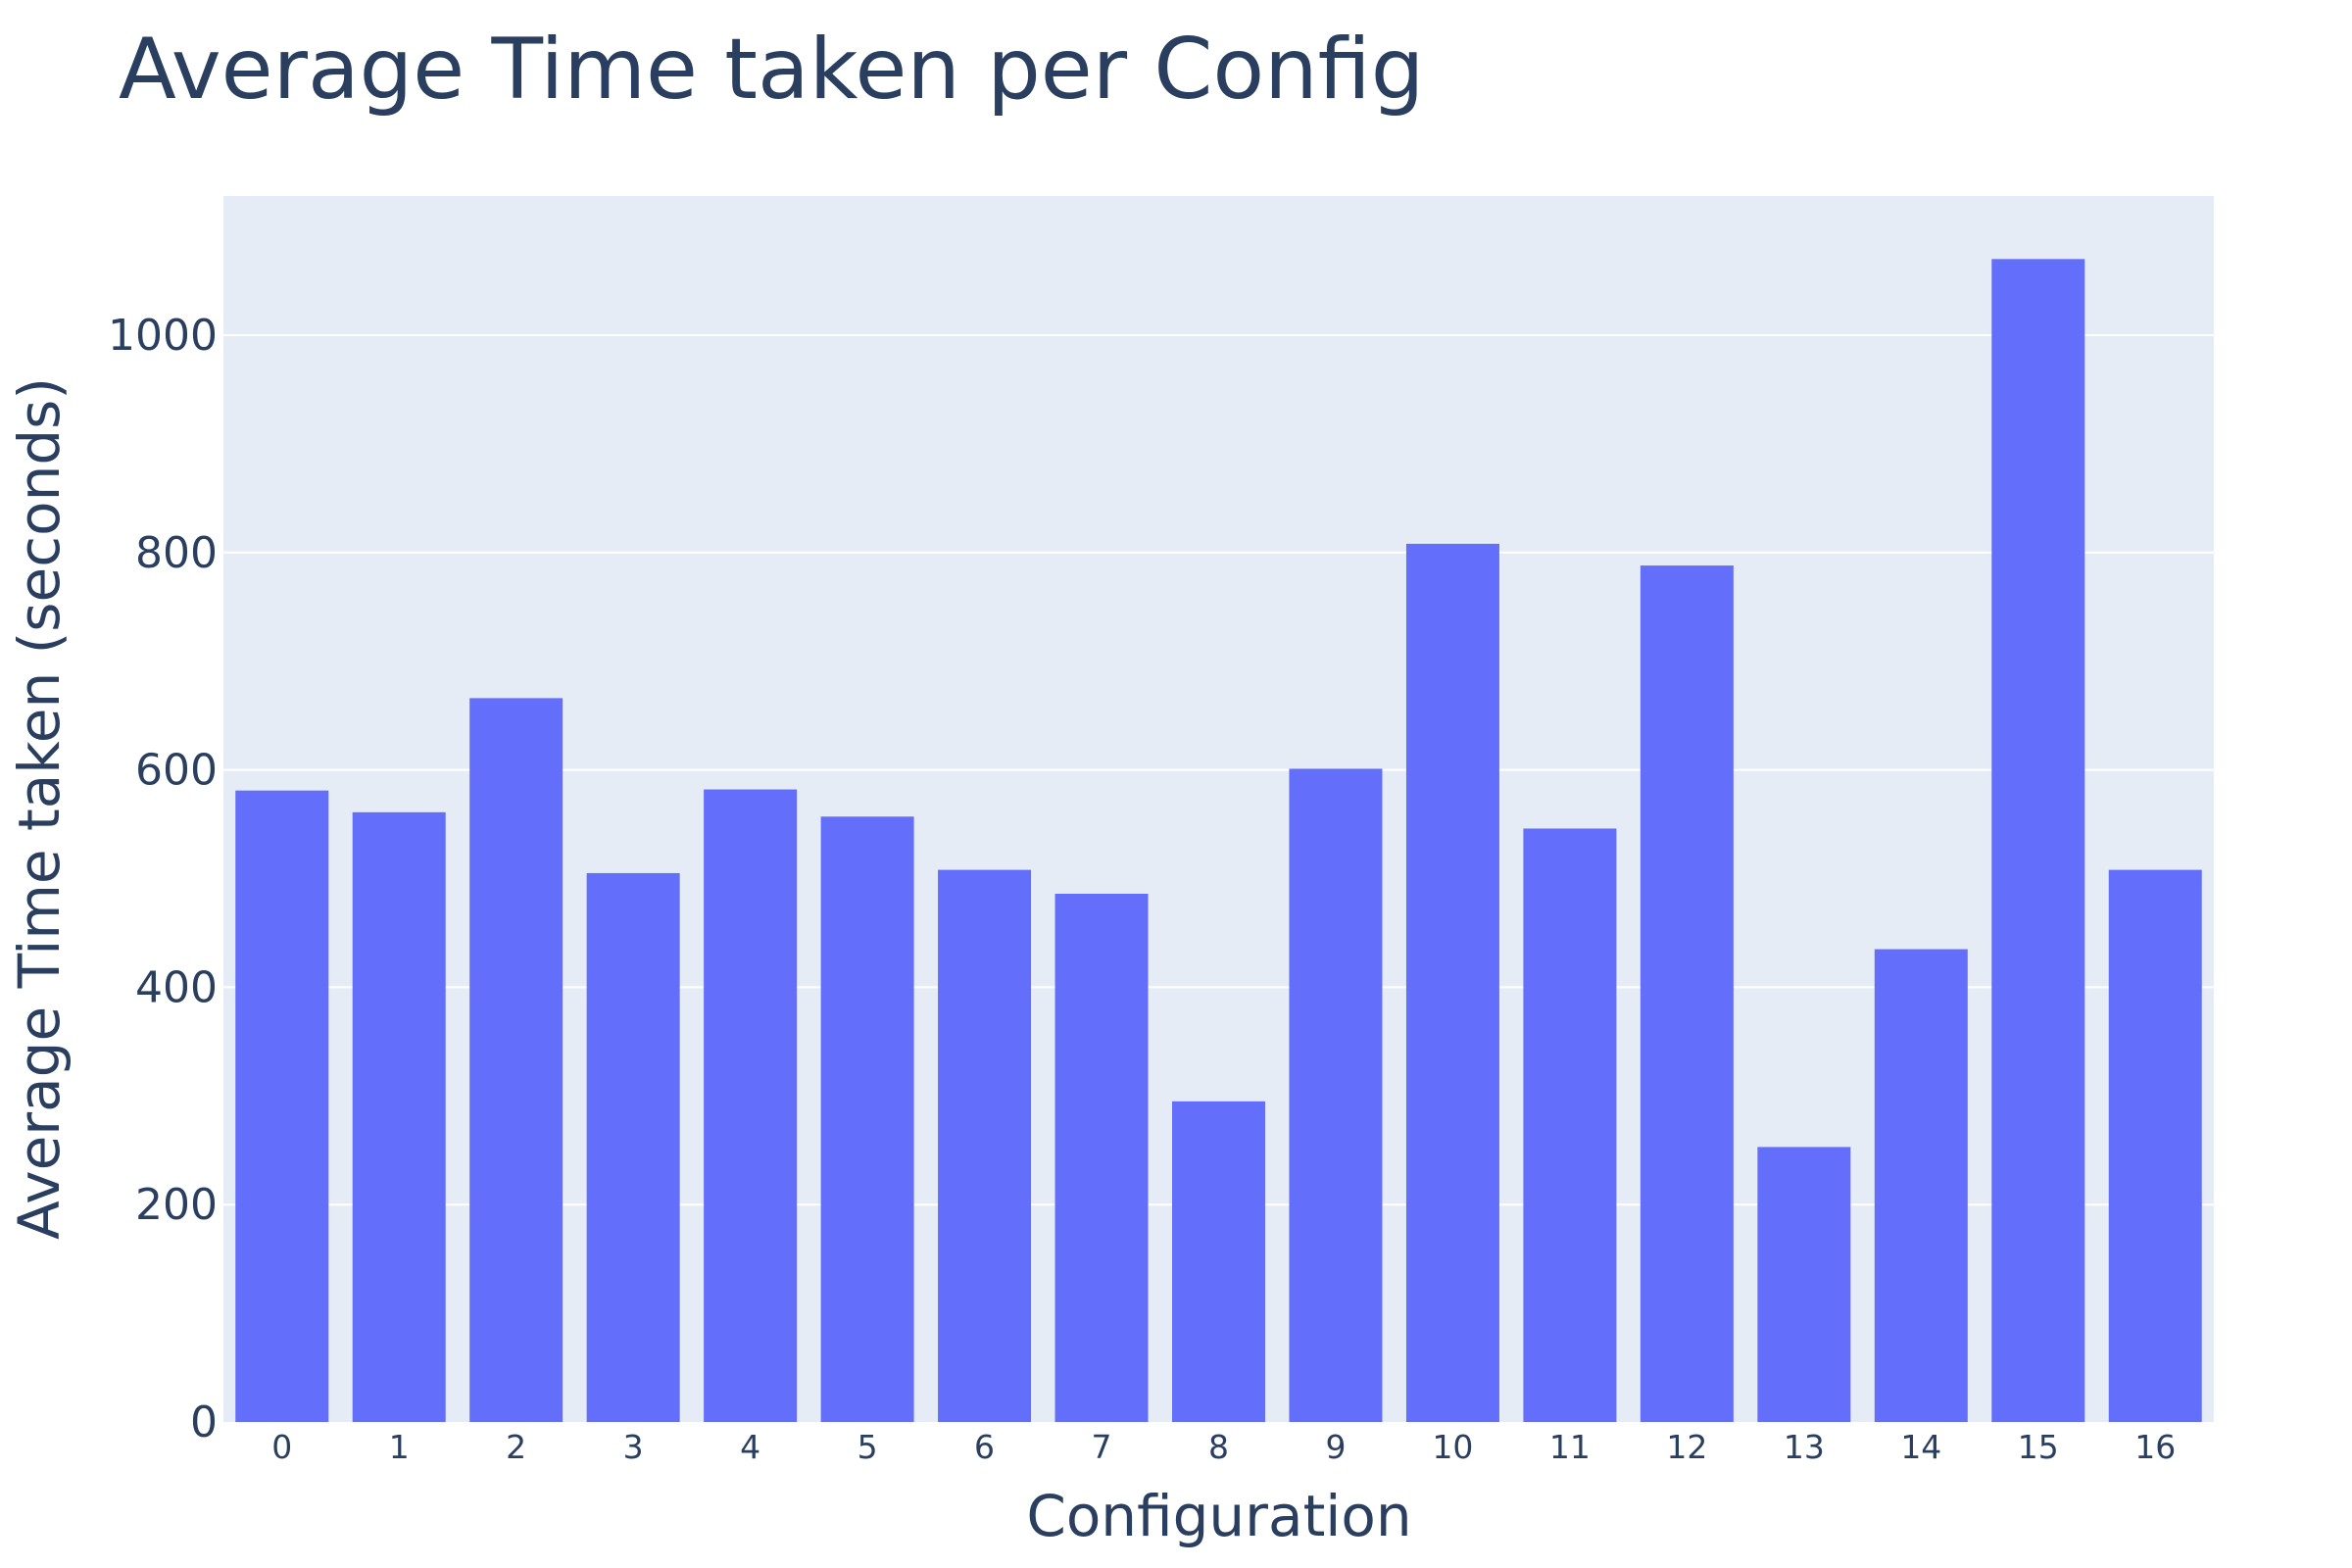 This screenshot has height=1568, width=2352. Describe the element at coordinates (163, 879) in the screenshot. I see `y-axis-ticks: 0 200 400 600 800 1000` at that location.